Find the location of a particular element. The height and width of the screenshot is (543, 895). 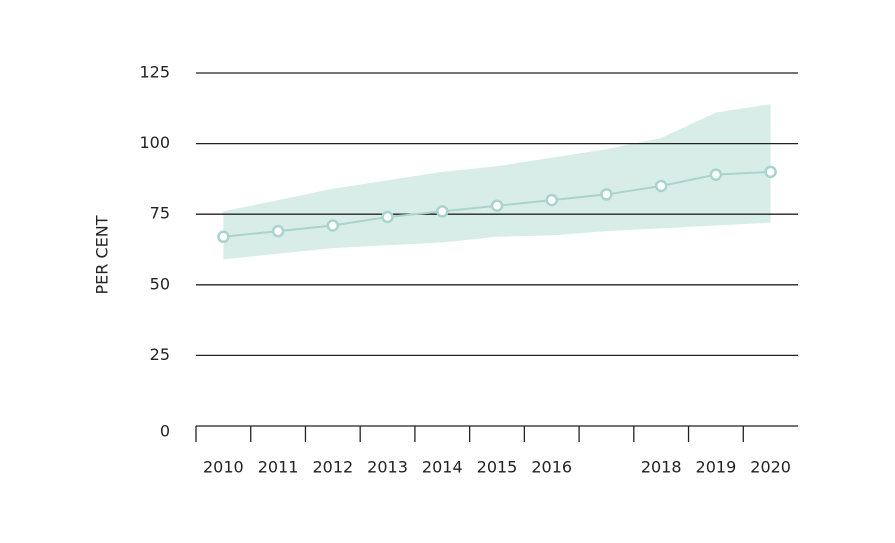

x-tick-label: 2020 is located at coordinates (770, 467).